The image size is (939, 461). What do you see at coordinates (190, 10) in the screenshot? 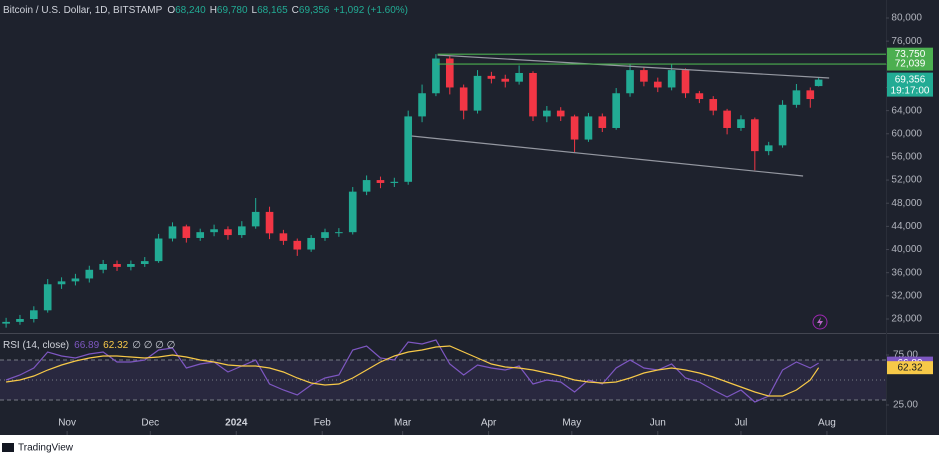
I see `ohlc-value: 68,240` at bounding box center [190, 10].